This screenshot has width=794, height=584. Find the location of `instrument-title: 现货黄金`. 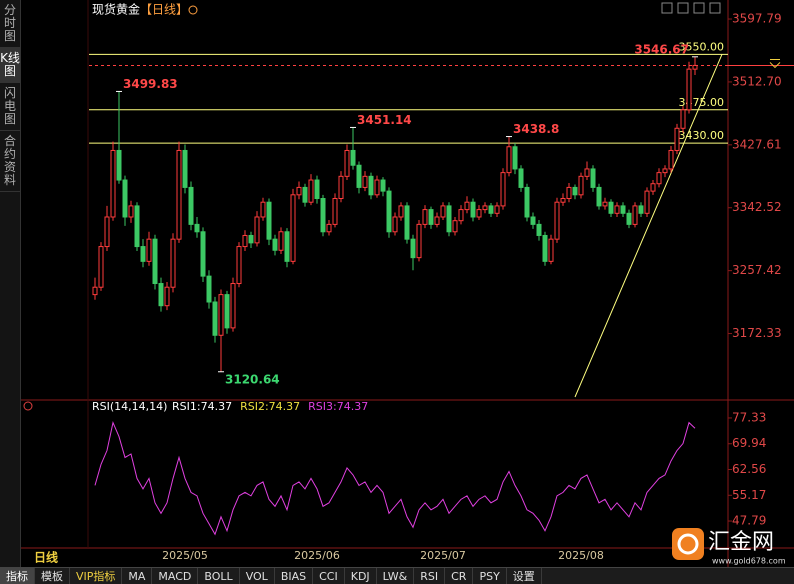

instrument-title: 现货黄金 is located at coordinates (116, 9).